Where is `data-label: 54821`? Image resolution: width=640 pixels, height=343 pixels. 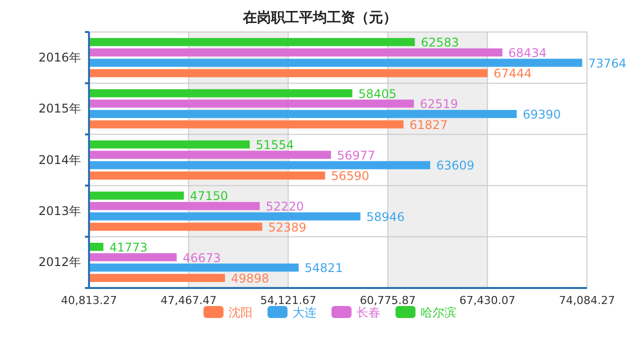
data-label: 54821 is located at coordinates (323, 268).